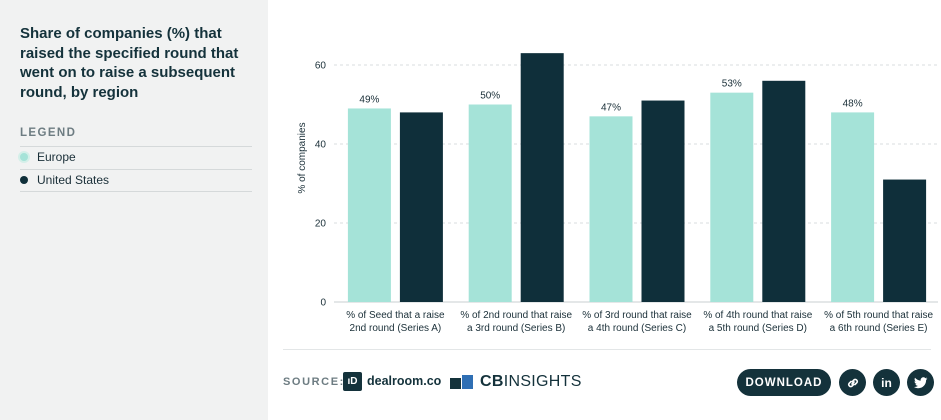 The image size is (941, 420). Describe the element at coordinates (369, 99) in the screenshot. I see `data-label: 49%` at that location.